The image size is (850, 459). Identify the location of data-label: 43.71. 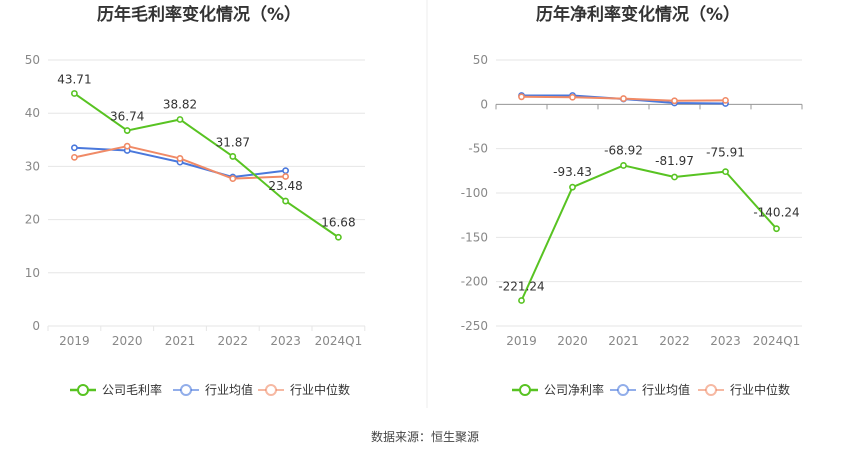
(74, 79).